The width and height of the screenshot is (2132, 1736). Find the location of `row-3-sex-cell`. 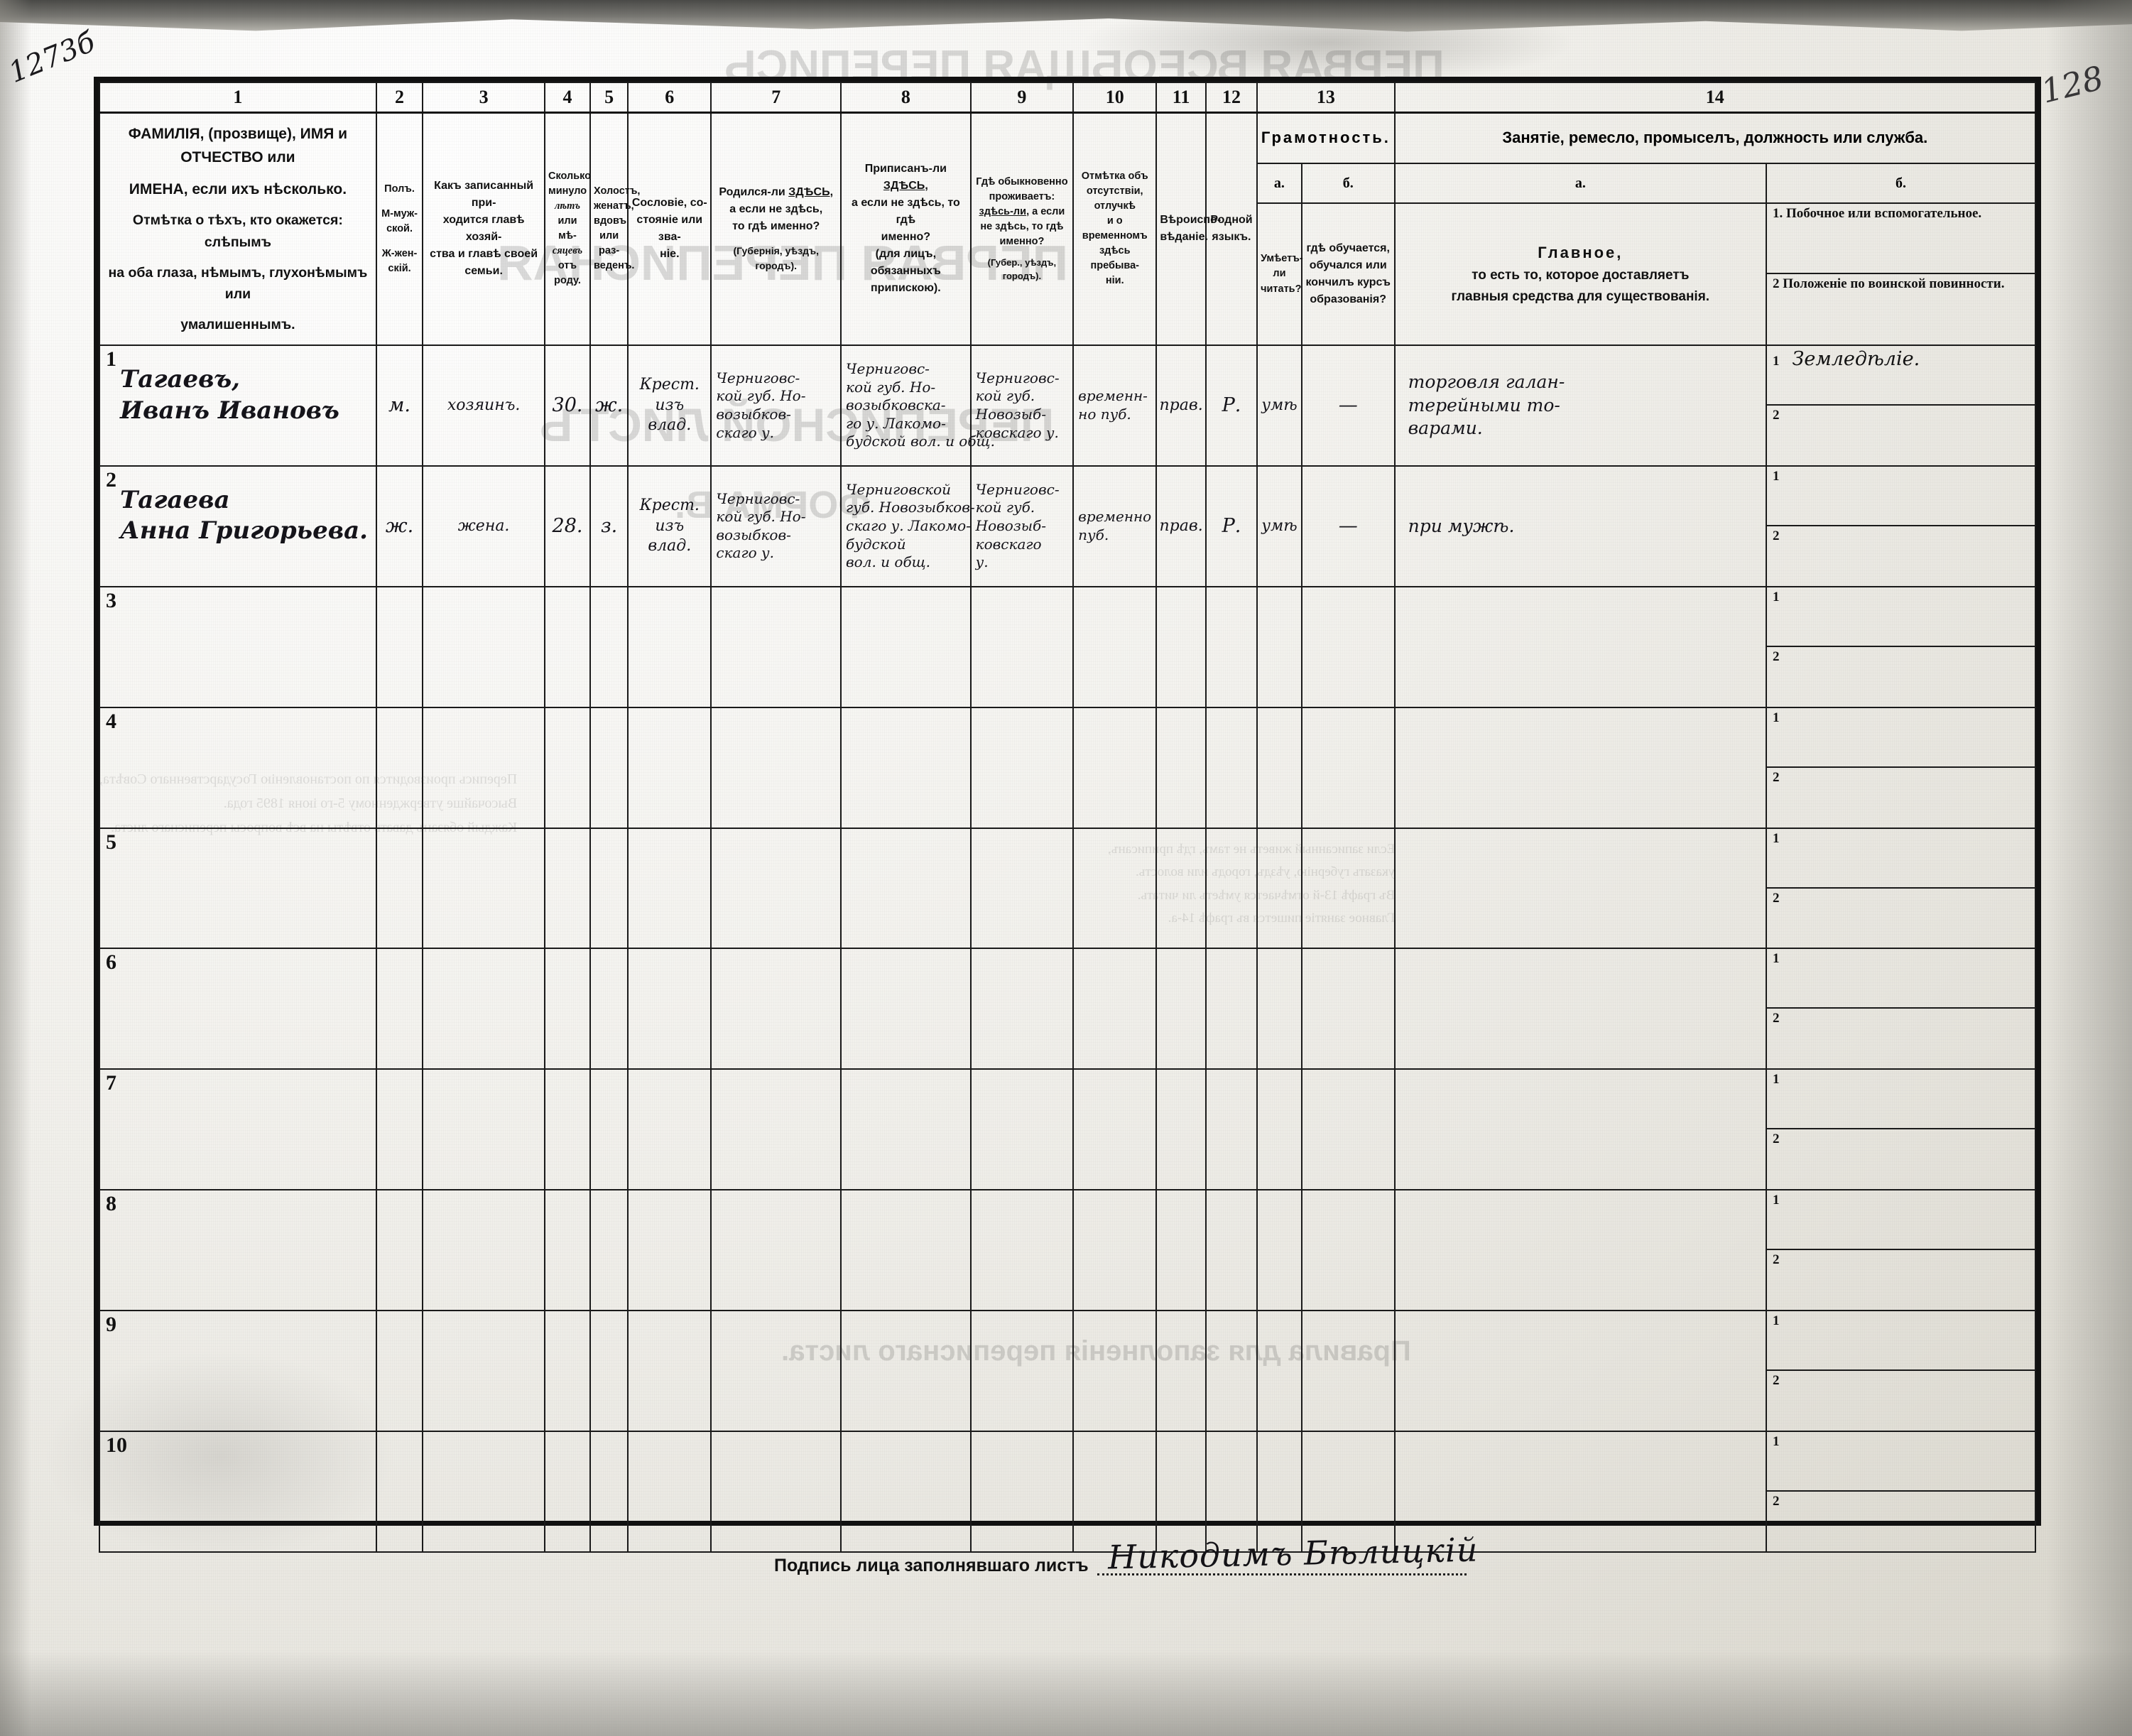

row-3-sex-cell is located at coordinates (399, 646).